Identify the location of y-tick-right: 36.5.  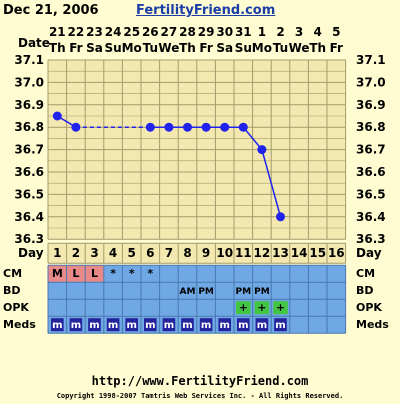
(371, 194).